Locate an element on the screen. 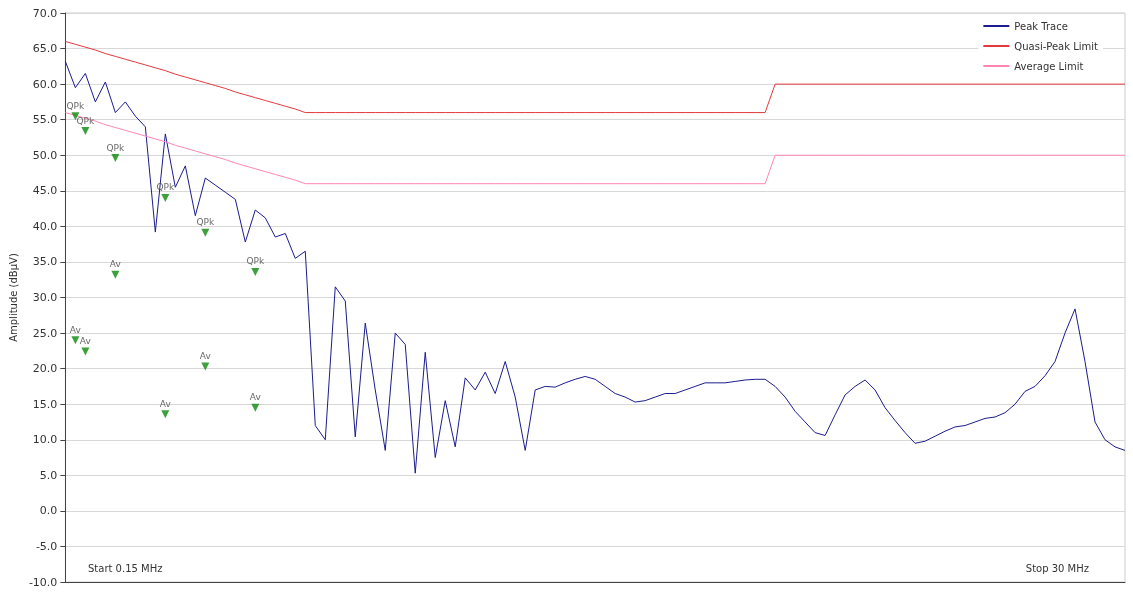 The width and height of the screenshot is (1133, 595). y-tick-label: 5.0 is located at coordinates (48, 475).